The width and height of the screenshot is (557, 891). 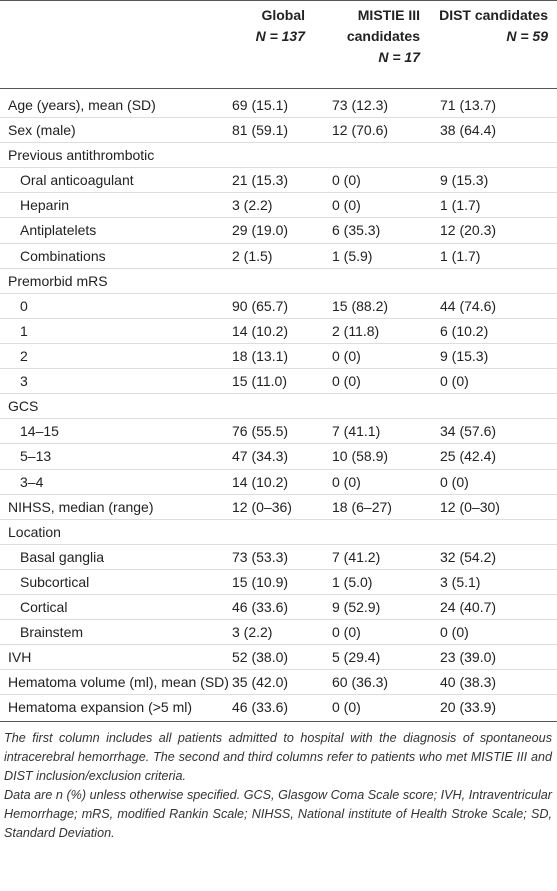 What do you see at coordinates (77, 180) in the screenshot?
I see `row-label: Oral anticoagulant` at bounding box center [77, 180].